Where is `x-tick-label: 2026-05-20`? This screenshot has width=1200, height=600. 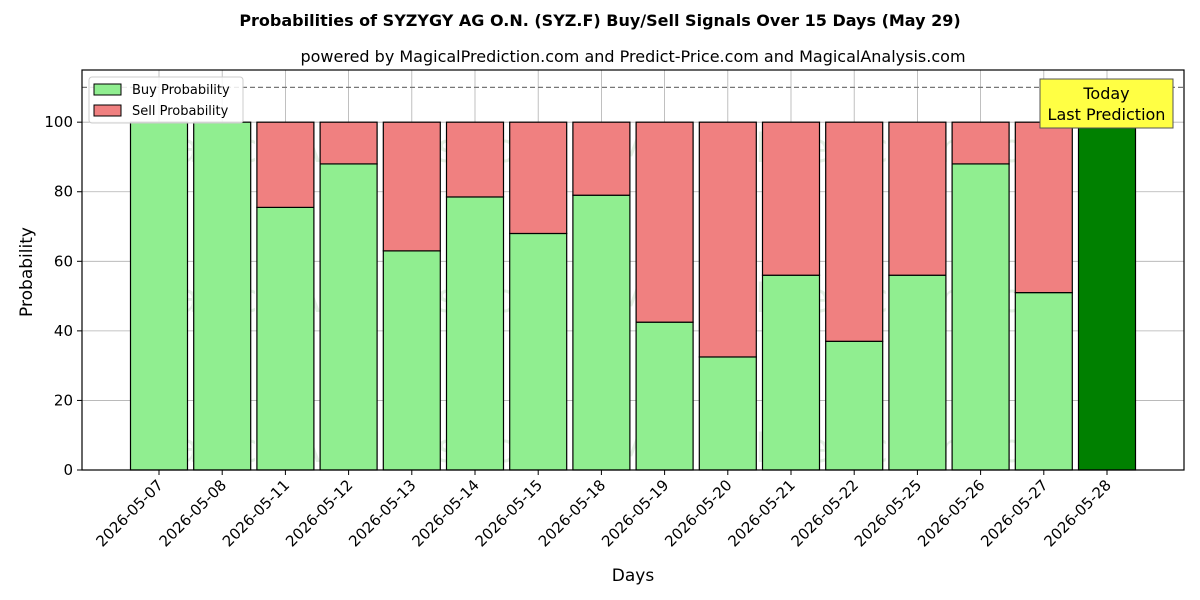
x-tick-label: 2026-05-20 is located at coordinates (698, 513).